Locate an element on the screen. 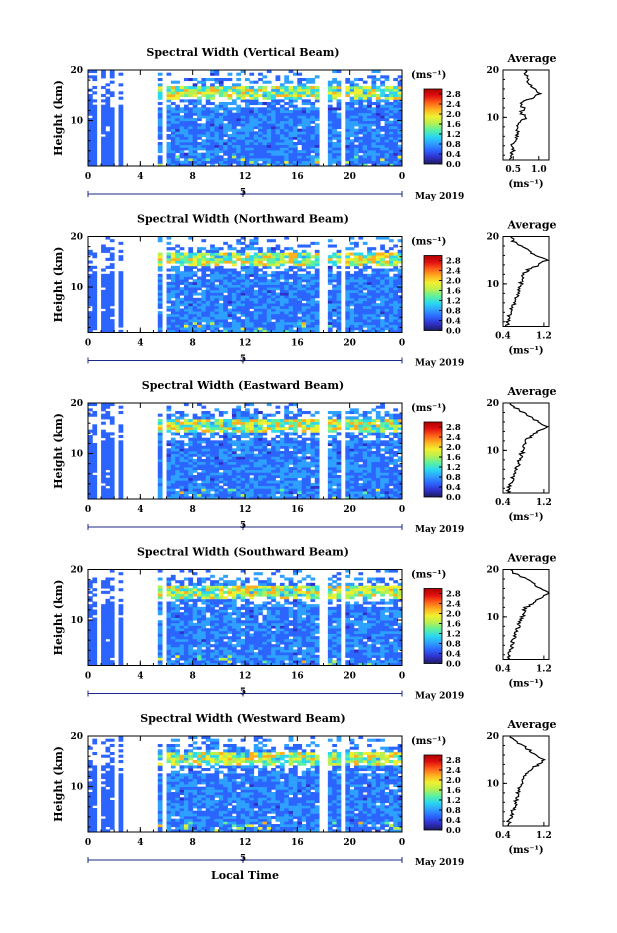  chart-title: Spectral Width (Vertical Beam) is located at coordinates (242, 52).